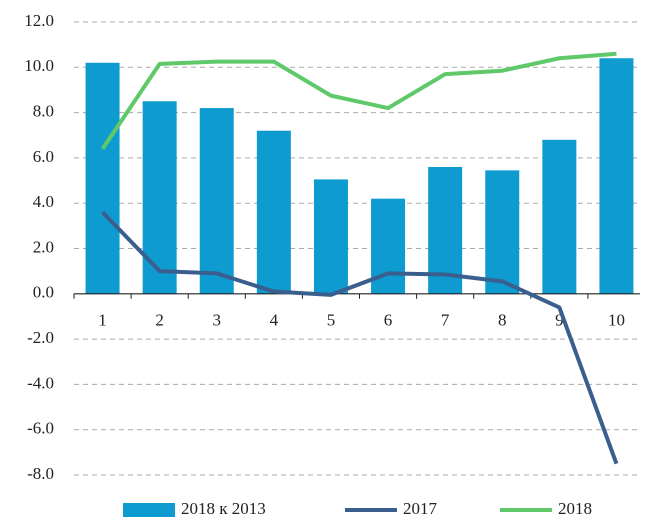 The height and width of the screenshot is (519, 645). What do you see at coordinates (388, 320) in the screenshot?
I see `x-tick-label: 6` at bounding box center [388, 320].